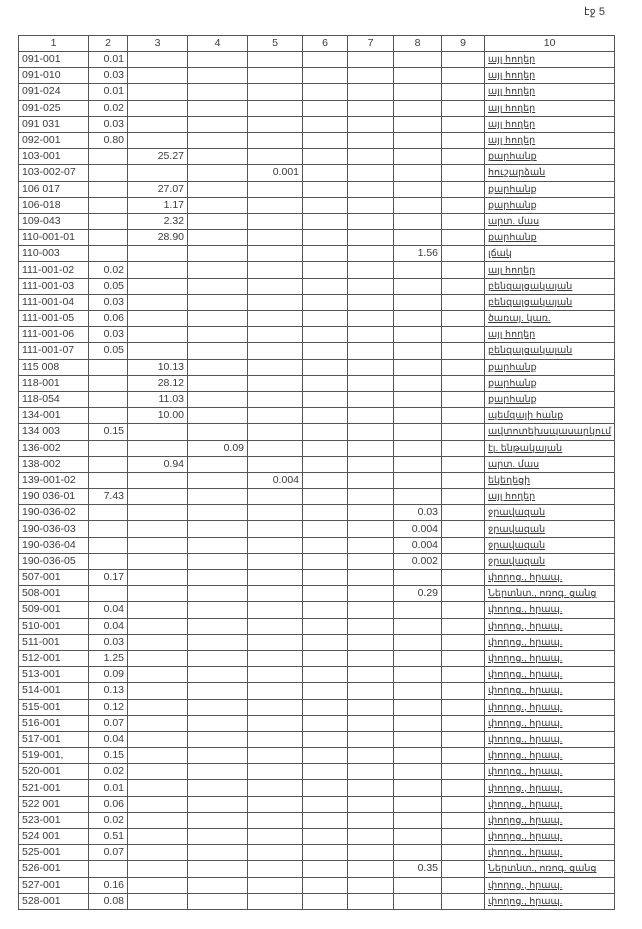 Image resolution: width=642 pixels, height=929 pixels. Describe the element at coordinates (549, 302) in the screenshot. I see `land-use-cell: բենզալցակայան` at that location.